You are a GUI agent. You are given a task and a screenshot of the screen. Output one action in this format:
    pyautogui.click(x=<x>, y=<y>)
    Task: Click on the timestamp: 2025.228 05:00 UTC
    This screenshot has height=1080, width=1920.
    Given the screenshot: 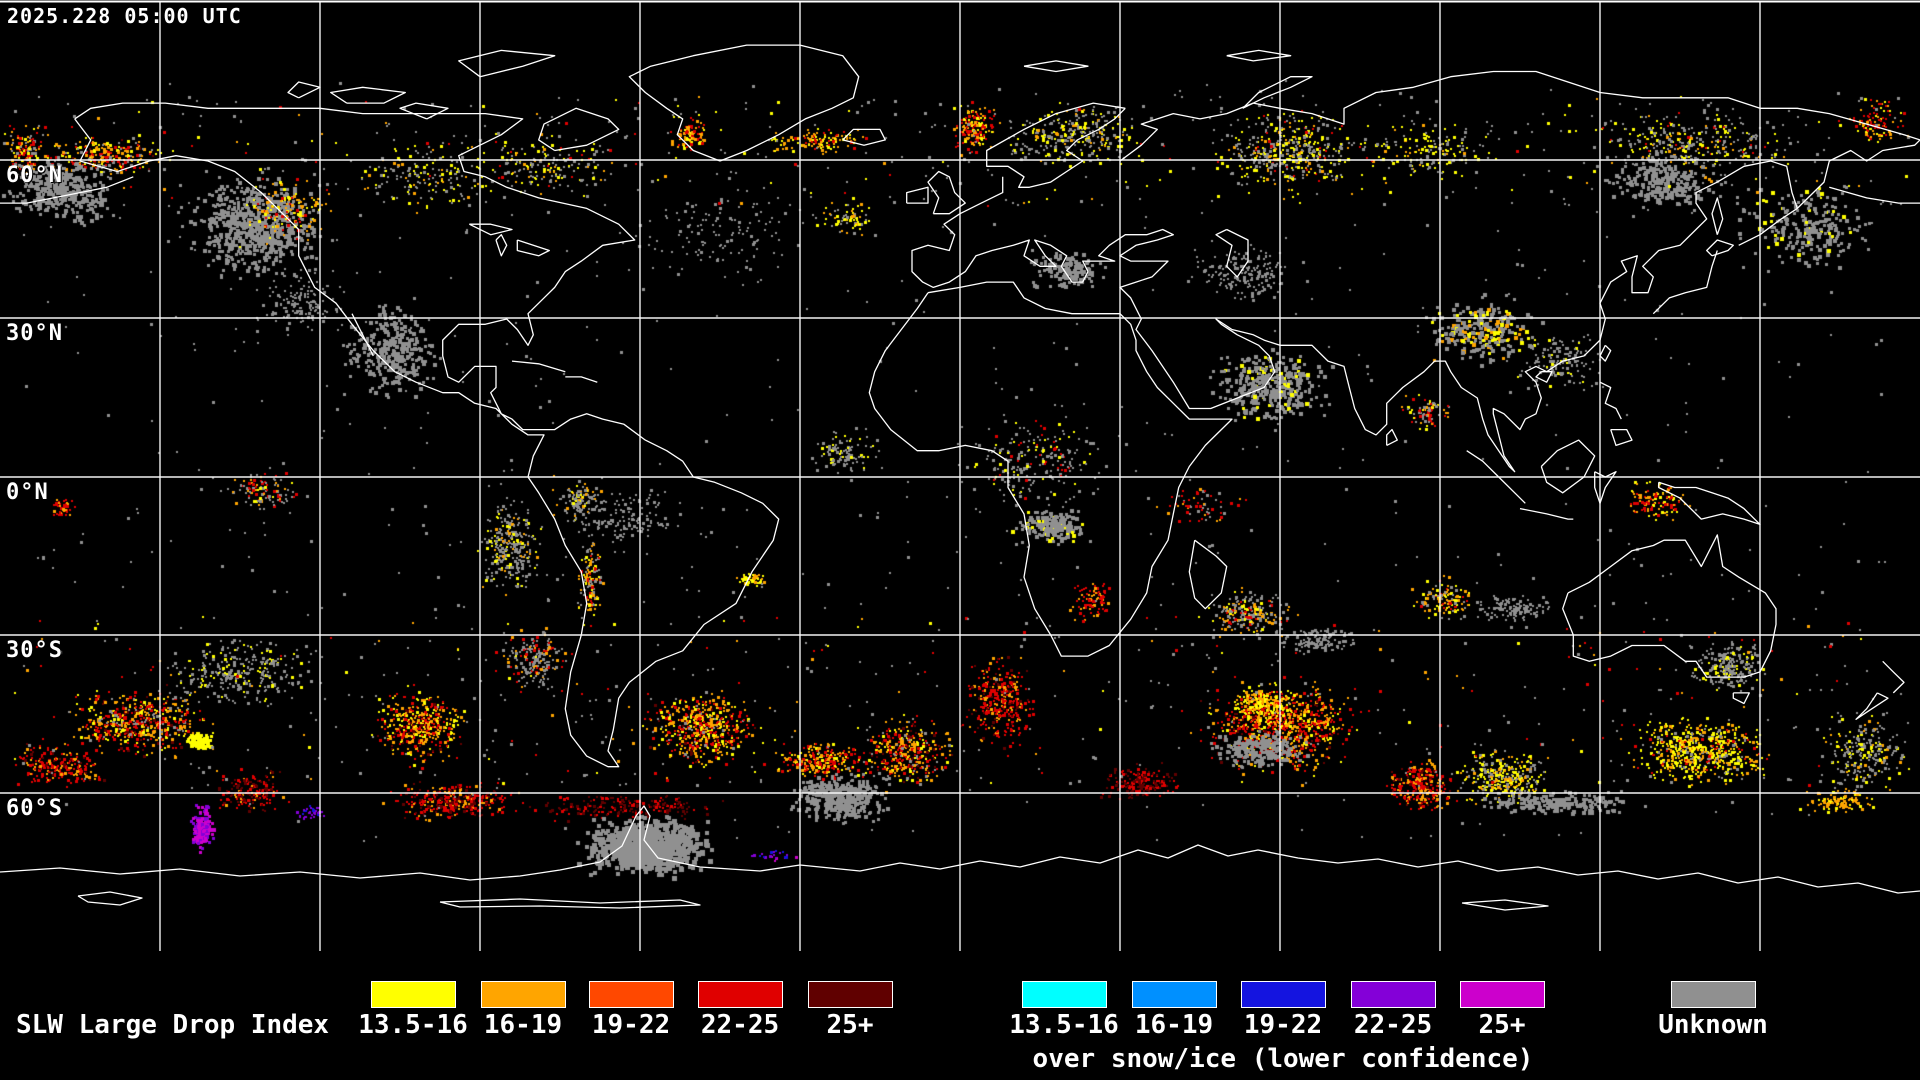 What is the action you would take?
    pyautogui.click(x=124, y=16)
    